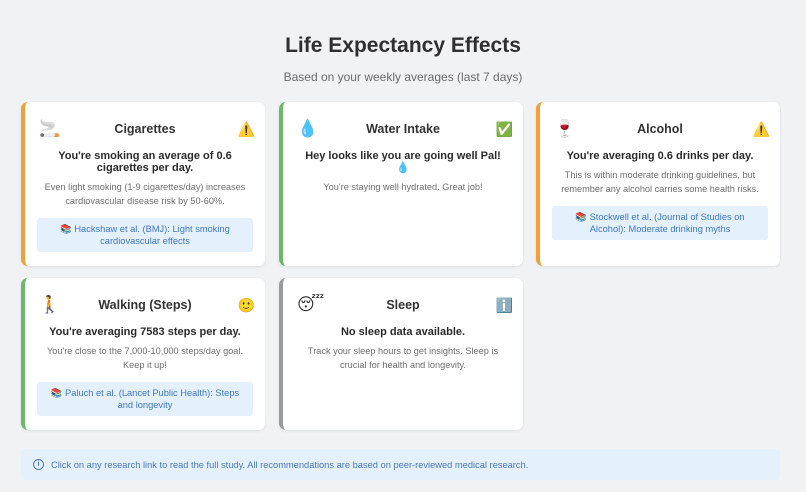 The image size is (806, 492). I want to click on card-description: You're staying well hydrated. Great job!, so click(403, 187).